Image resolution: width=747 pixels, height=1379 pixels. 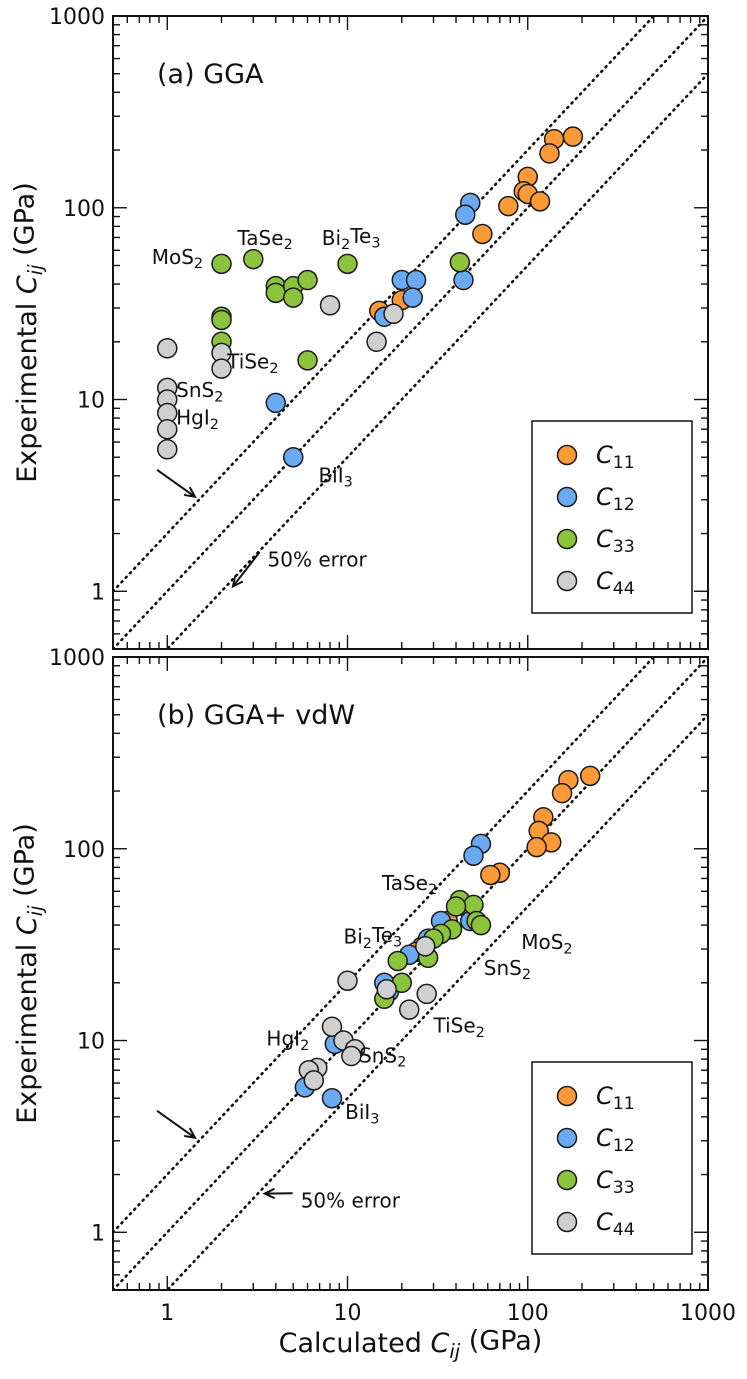 What do you see at coordinates (411, 1344) in the screenshot?
I see `x-axis-label: Calculated Cij (GPa)` at bounding box center [411, 1344].